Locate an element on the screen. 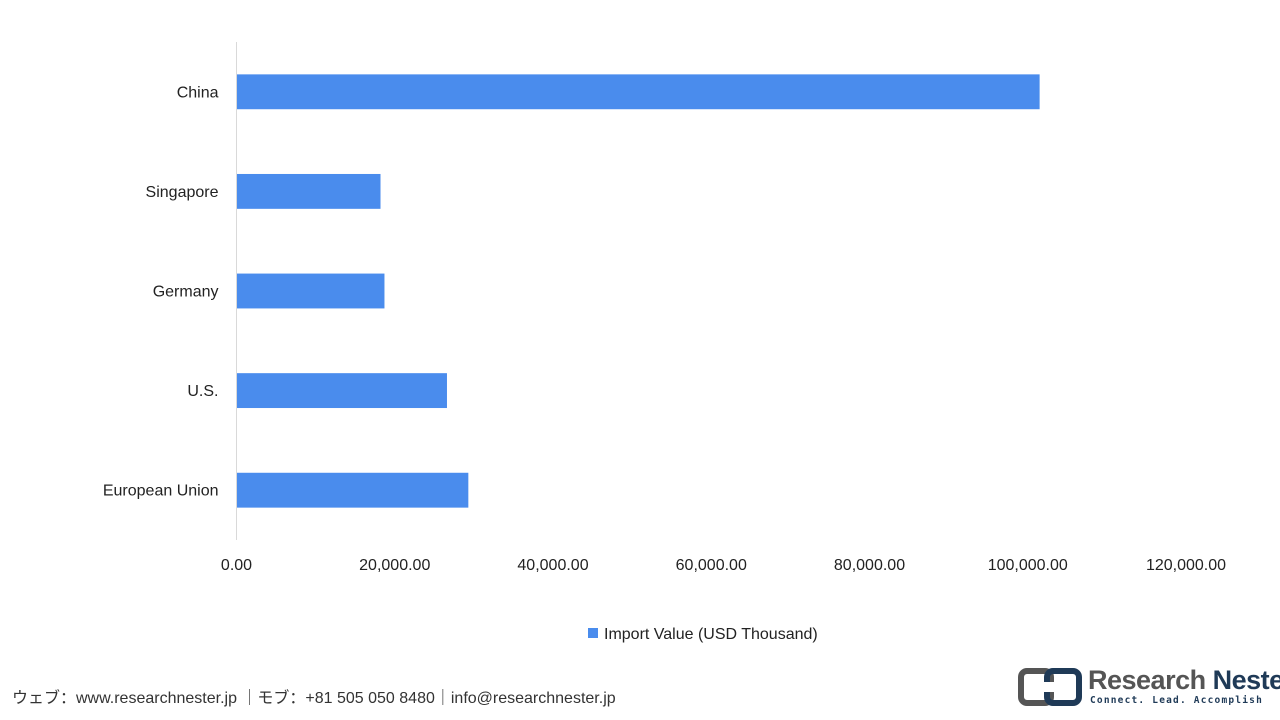  logo-mark-icon is located at coordinates (1050, 687).